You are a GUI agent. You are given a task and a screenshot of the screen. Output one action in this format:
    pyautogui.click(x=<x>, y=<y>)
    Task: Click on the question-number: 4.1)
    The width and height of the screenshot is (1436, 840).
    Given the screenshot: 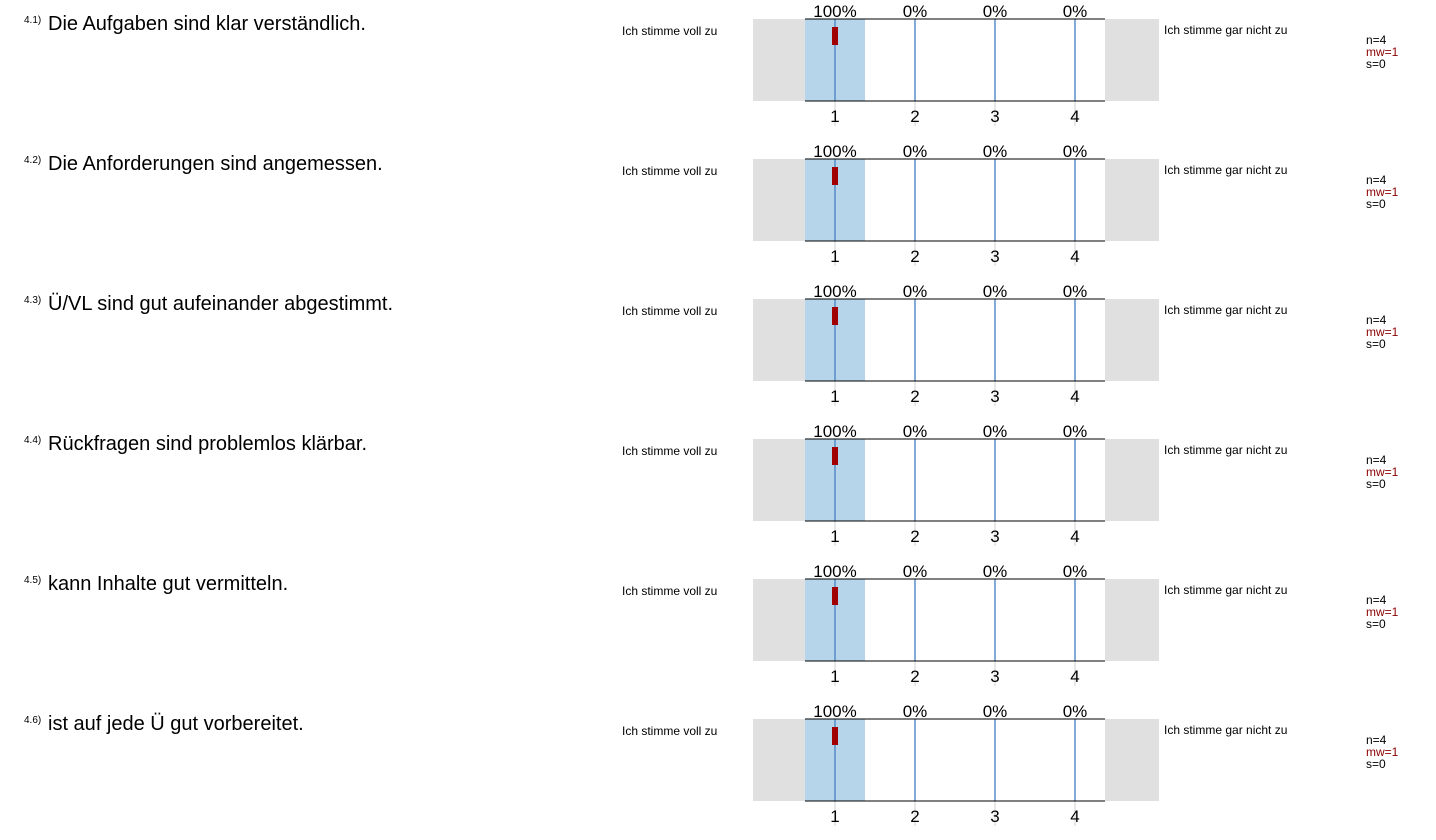 What is the action you would take?
    pyautogui.click(x=33, y=20)
    